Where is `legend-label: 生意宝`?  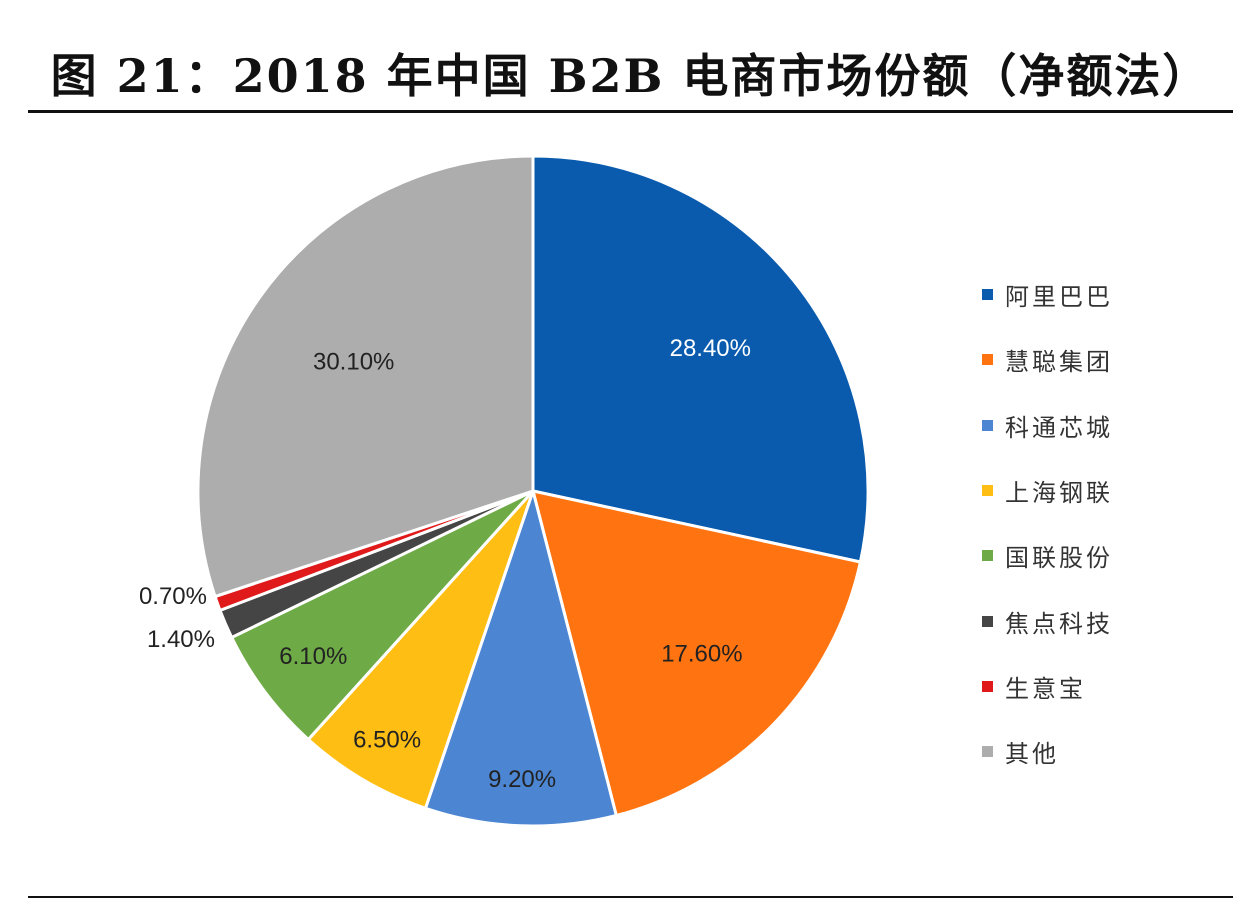 legend-label: 生意宝 is located at coordinates (1045, 688).